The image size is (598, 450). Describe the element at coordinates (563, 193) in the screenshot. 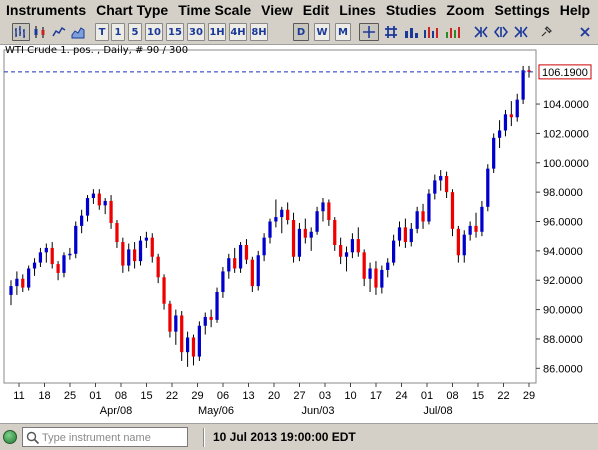

I see `y-tick-label: 98.0000` at that location.